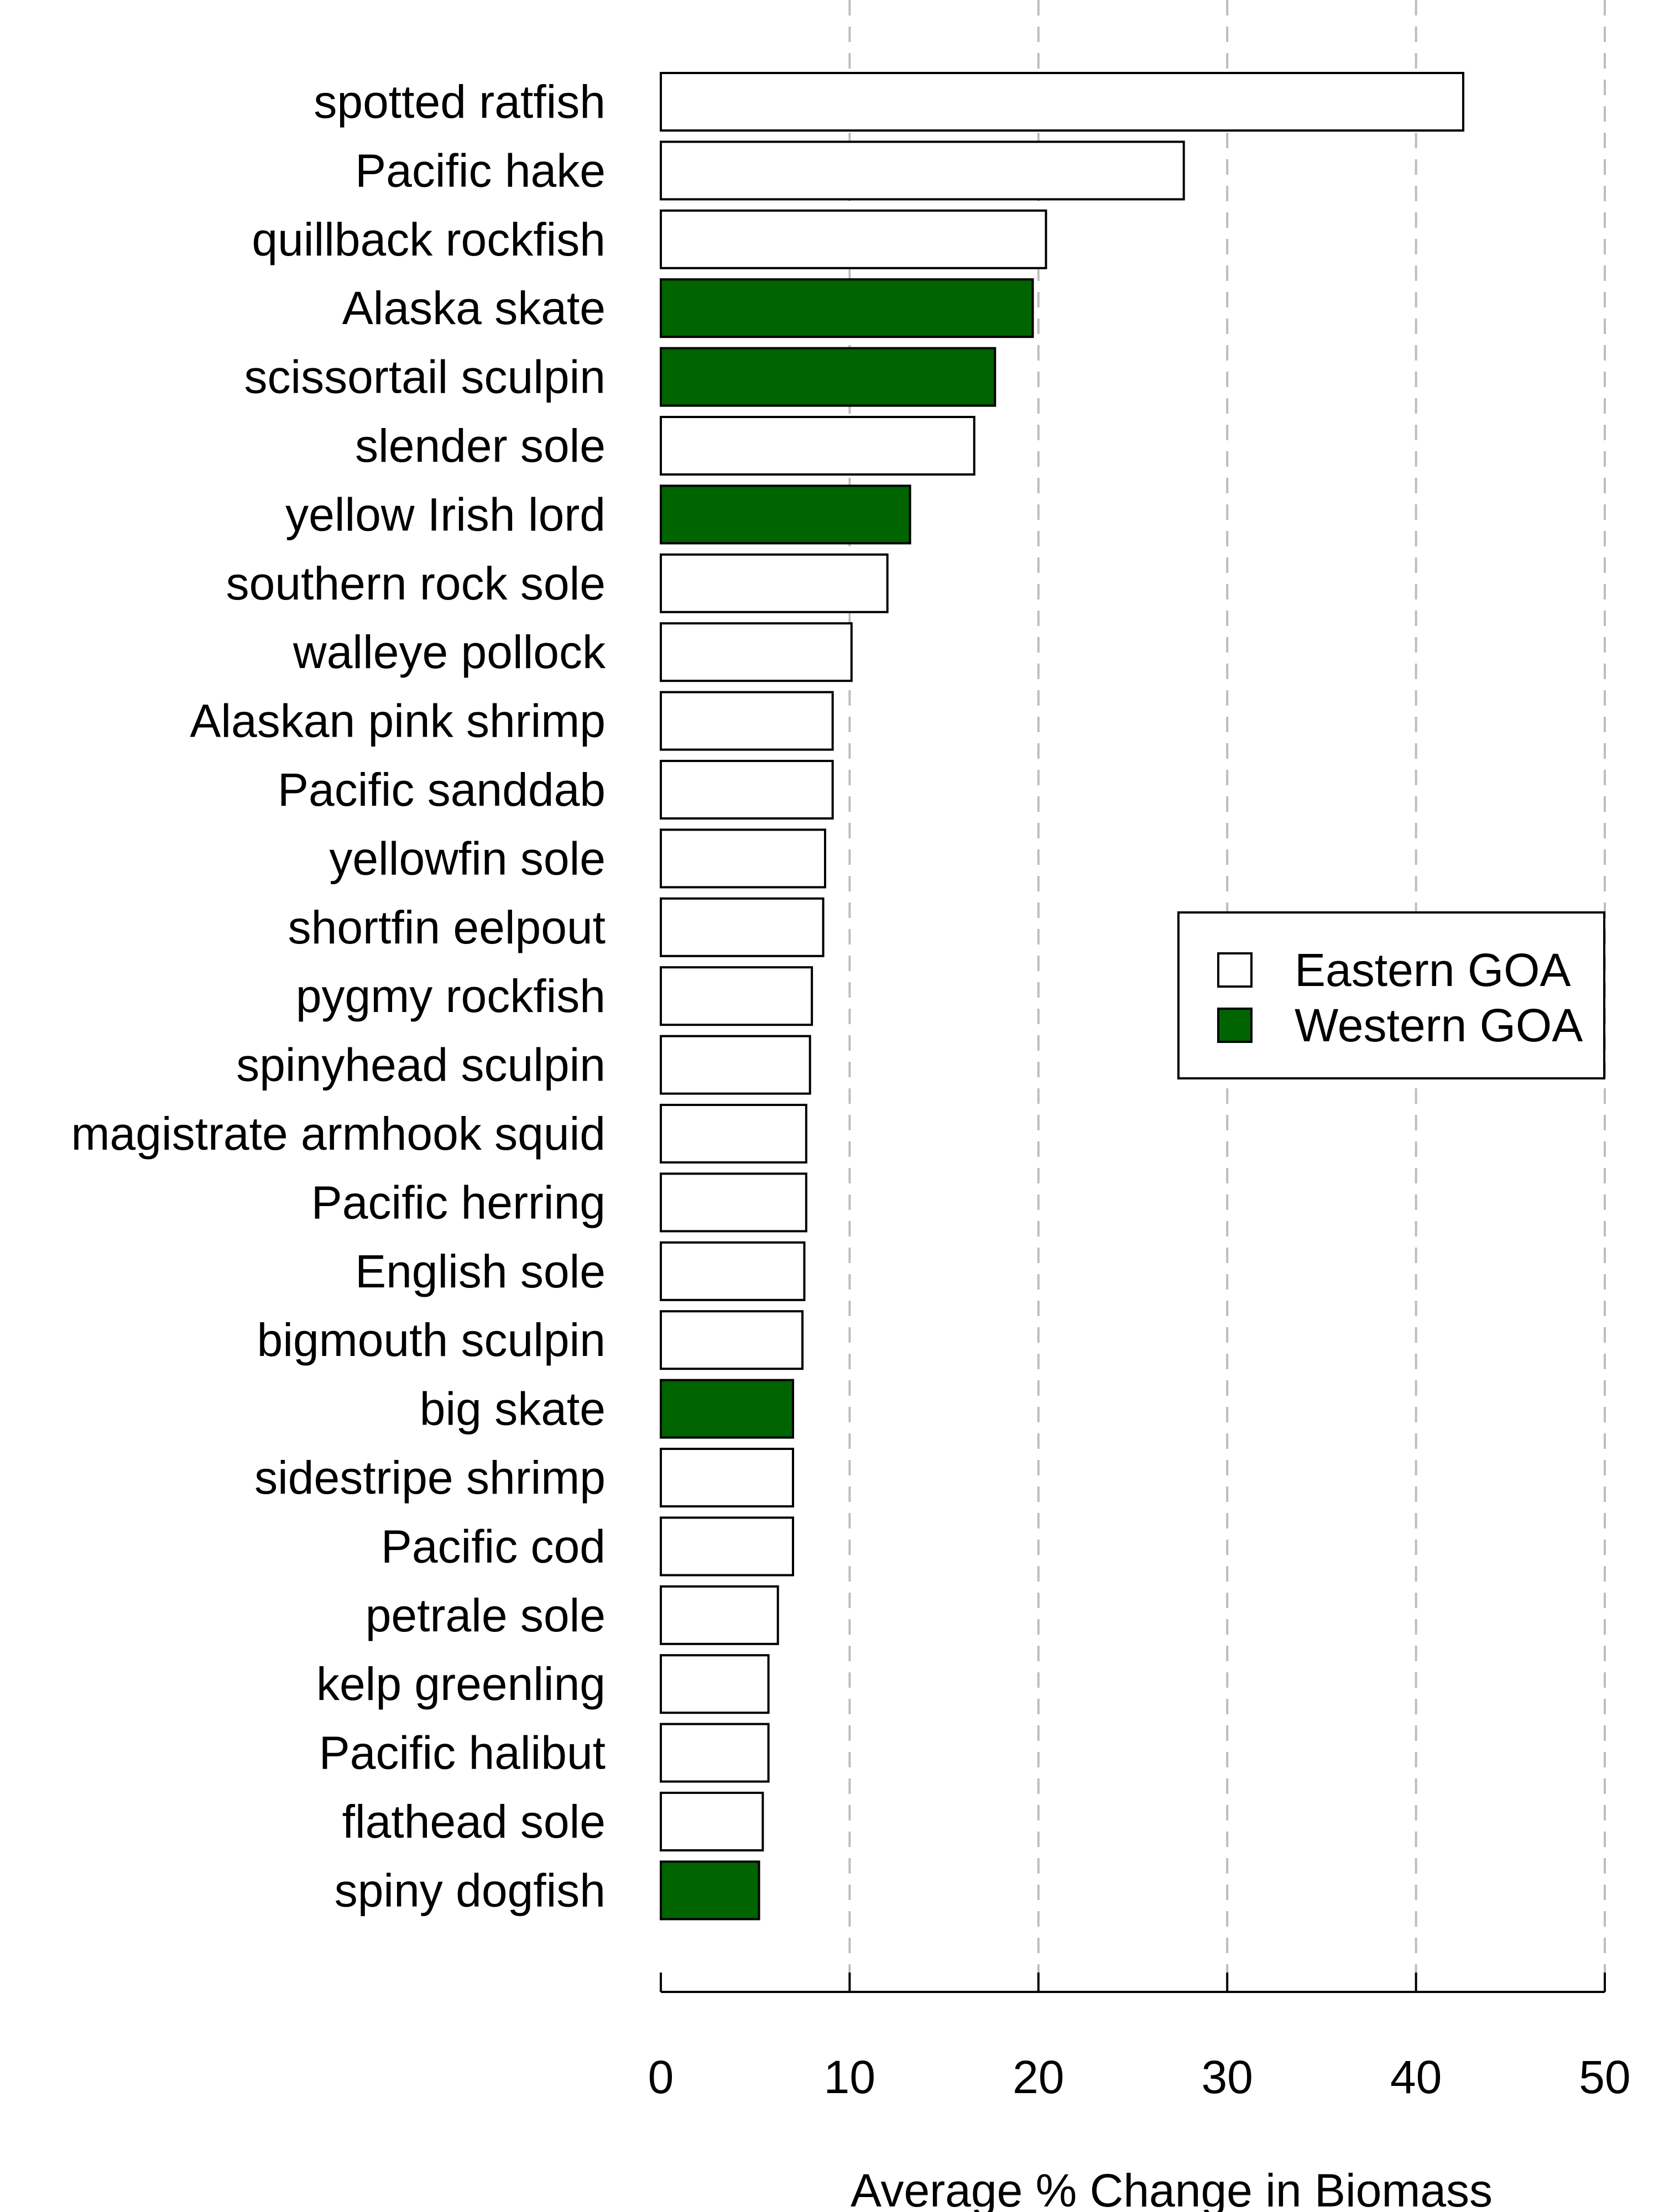 The image size is (1659, 2212). Describe the element at coordinates (1172, 2188) in the screenshot. I see `x-axis-title: Average % Change in Biomass` at that location.